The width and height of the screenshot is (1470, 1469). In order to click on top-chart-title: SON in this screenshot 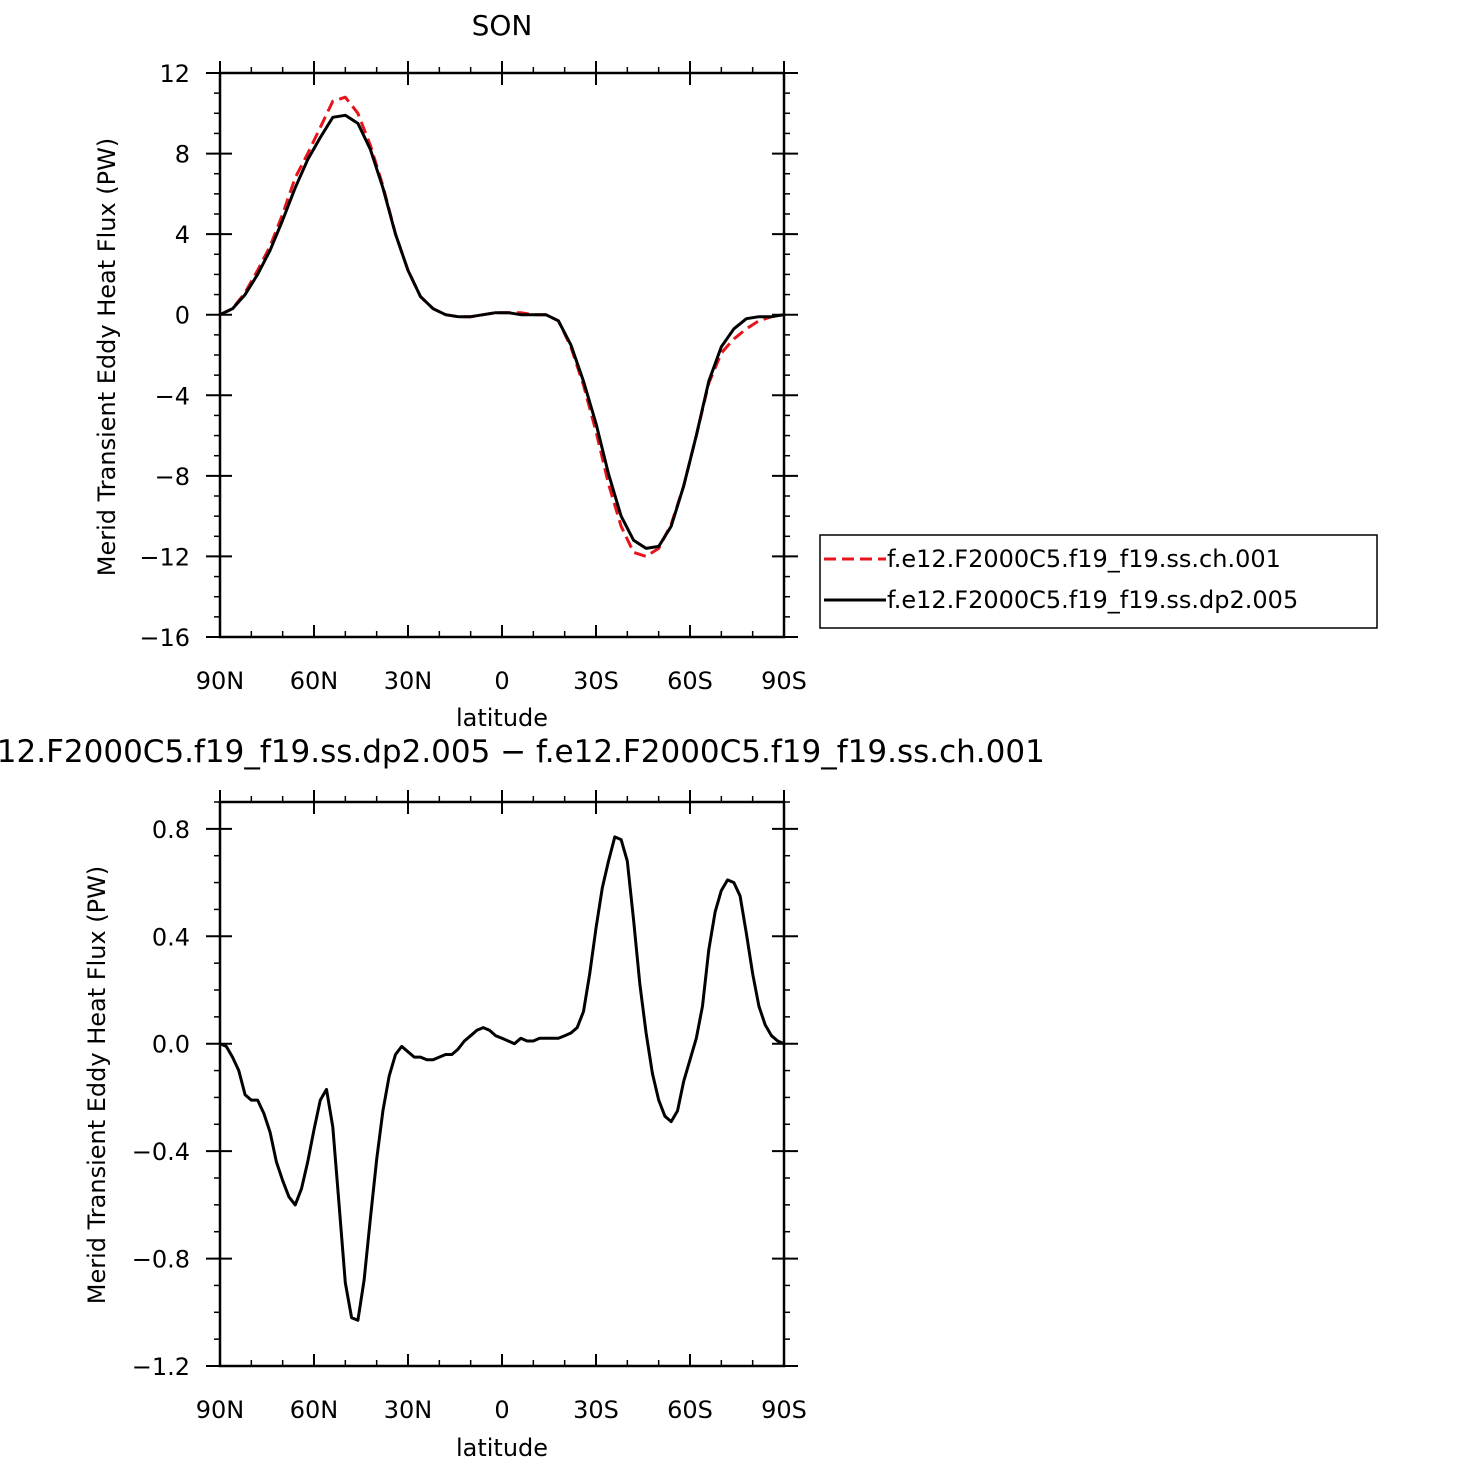, I will do `click(502, 25)`.